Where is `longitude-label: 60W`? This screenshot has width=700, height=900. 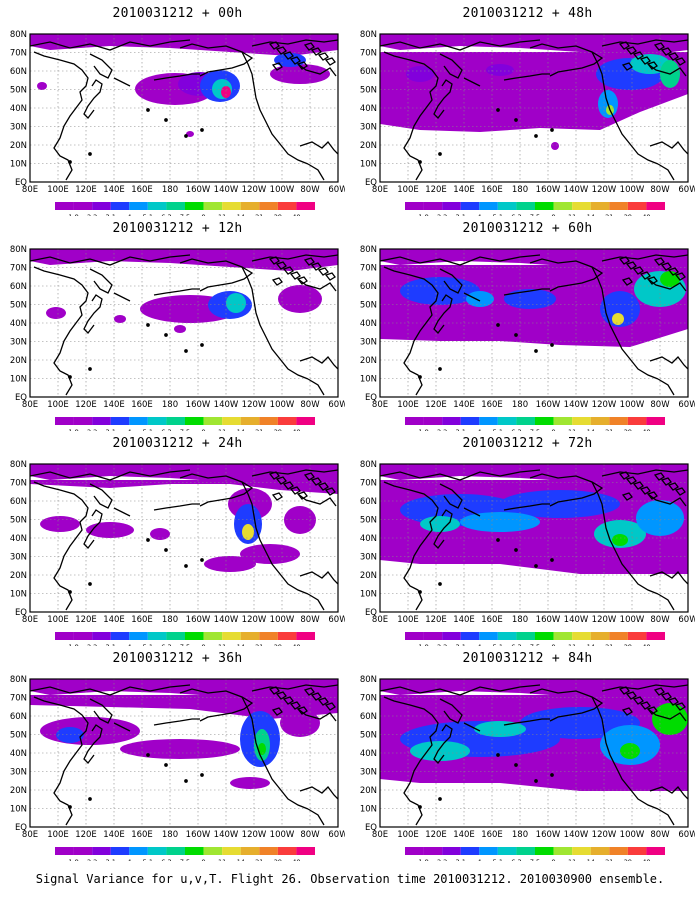 longitude-label: 60W is located at coordinates (336, 405).